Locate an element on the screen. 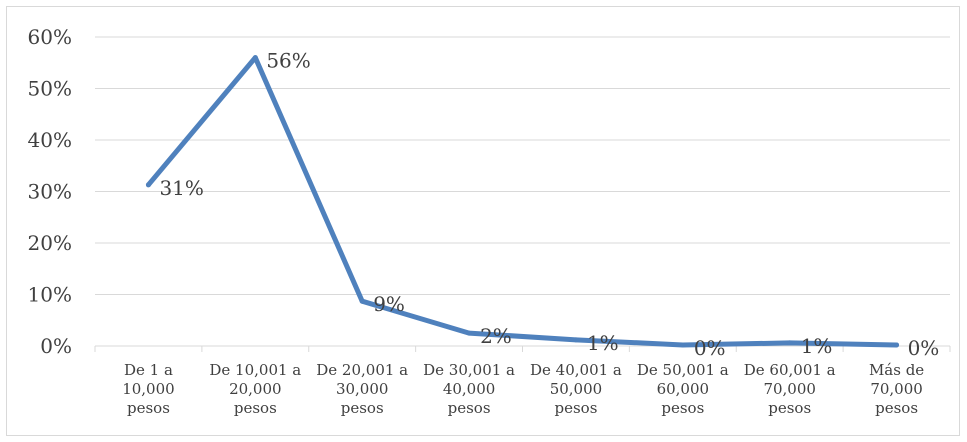  x-tick-label: De 10,001 a 20,000 pesos is located at coordinates (255, 389).